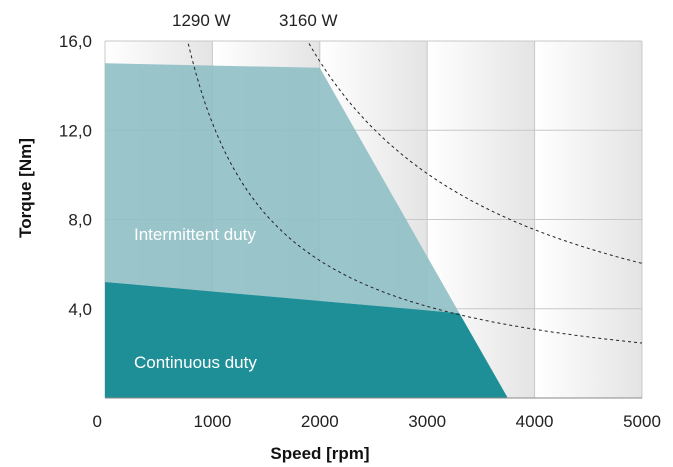 The width and height of the screenshot is (673, 467). I want to click on x-tick-label: 1000, so click(212, 421).